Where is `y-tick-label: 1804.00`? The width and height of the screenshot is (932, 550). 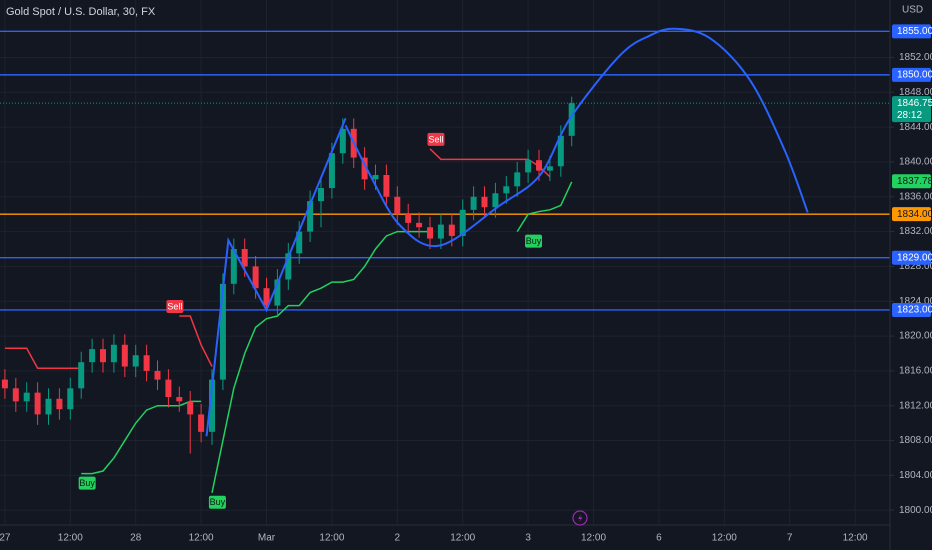 y-tick-label: 1804.00 is located at coordinates (915, 475).